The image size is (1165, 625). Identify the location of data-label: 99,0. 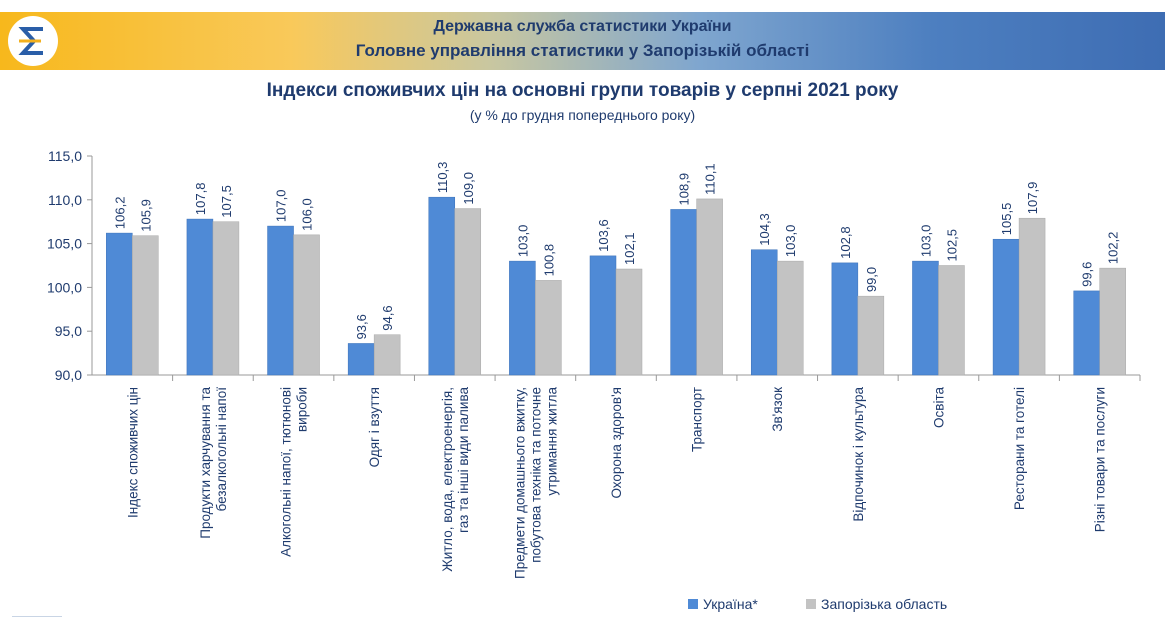
(871, 279).